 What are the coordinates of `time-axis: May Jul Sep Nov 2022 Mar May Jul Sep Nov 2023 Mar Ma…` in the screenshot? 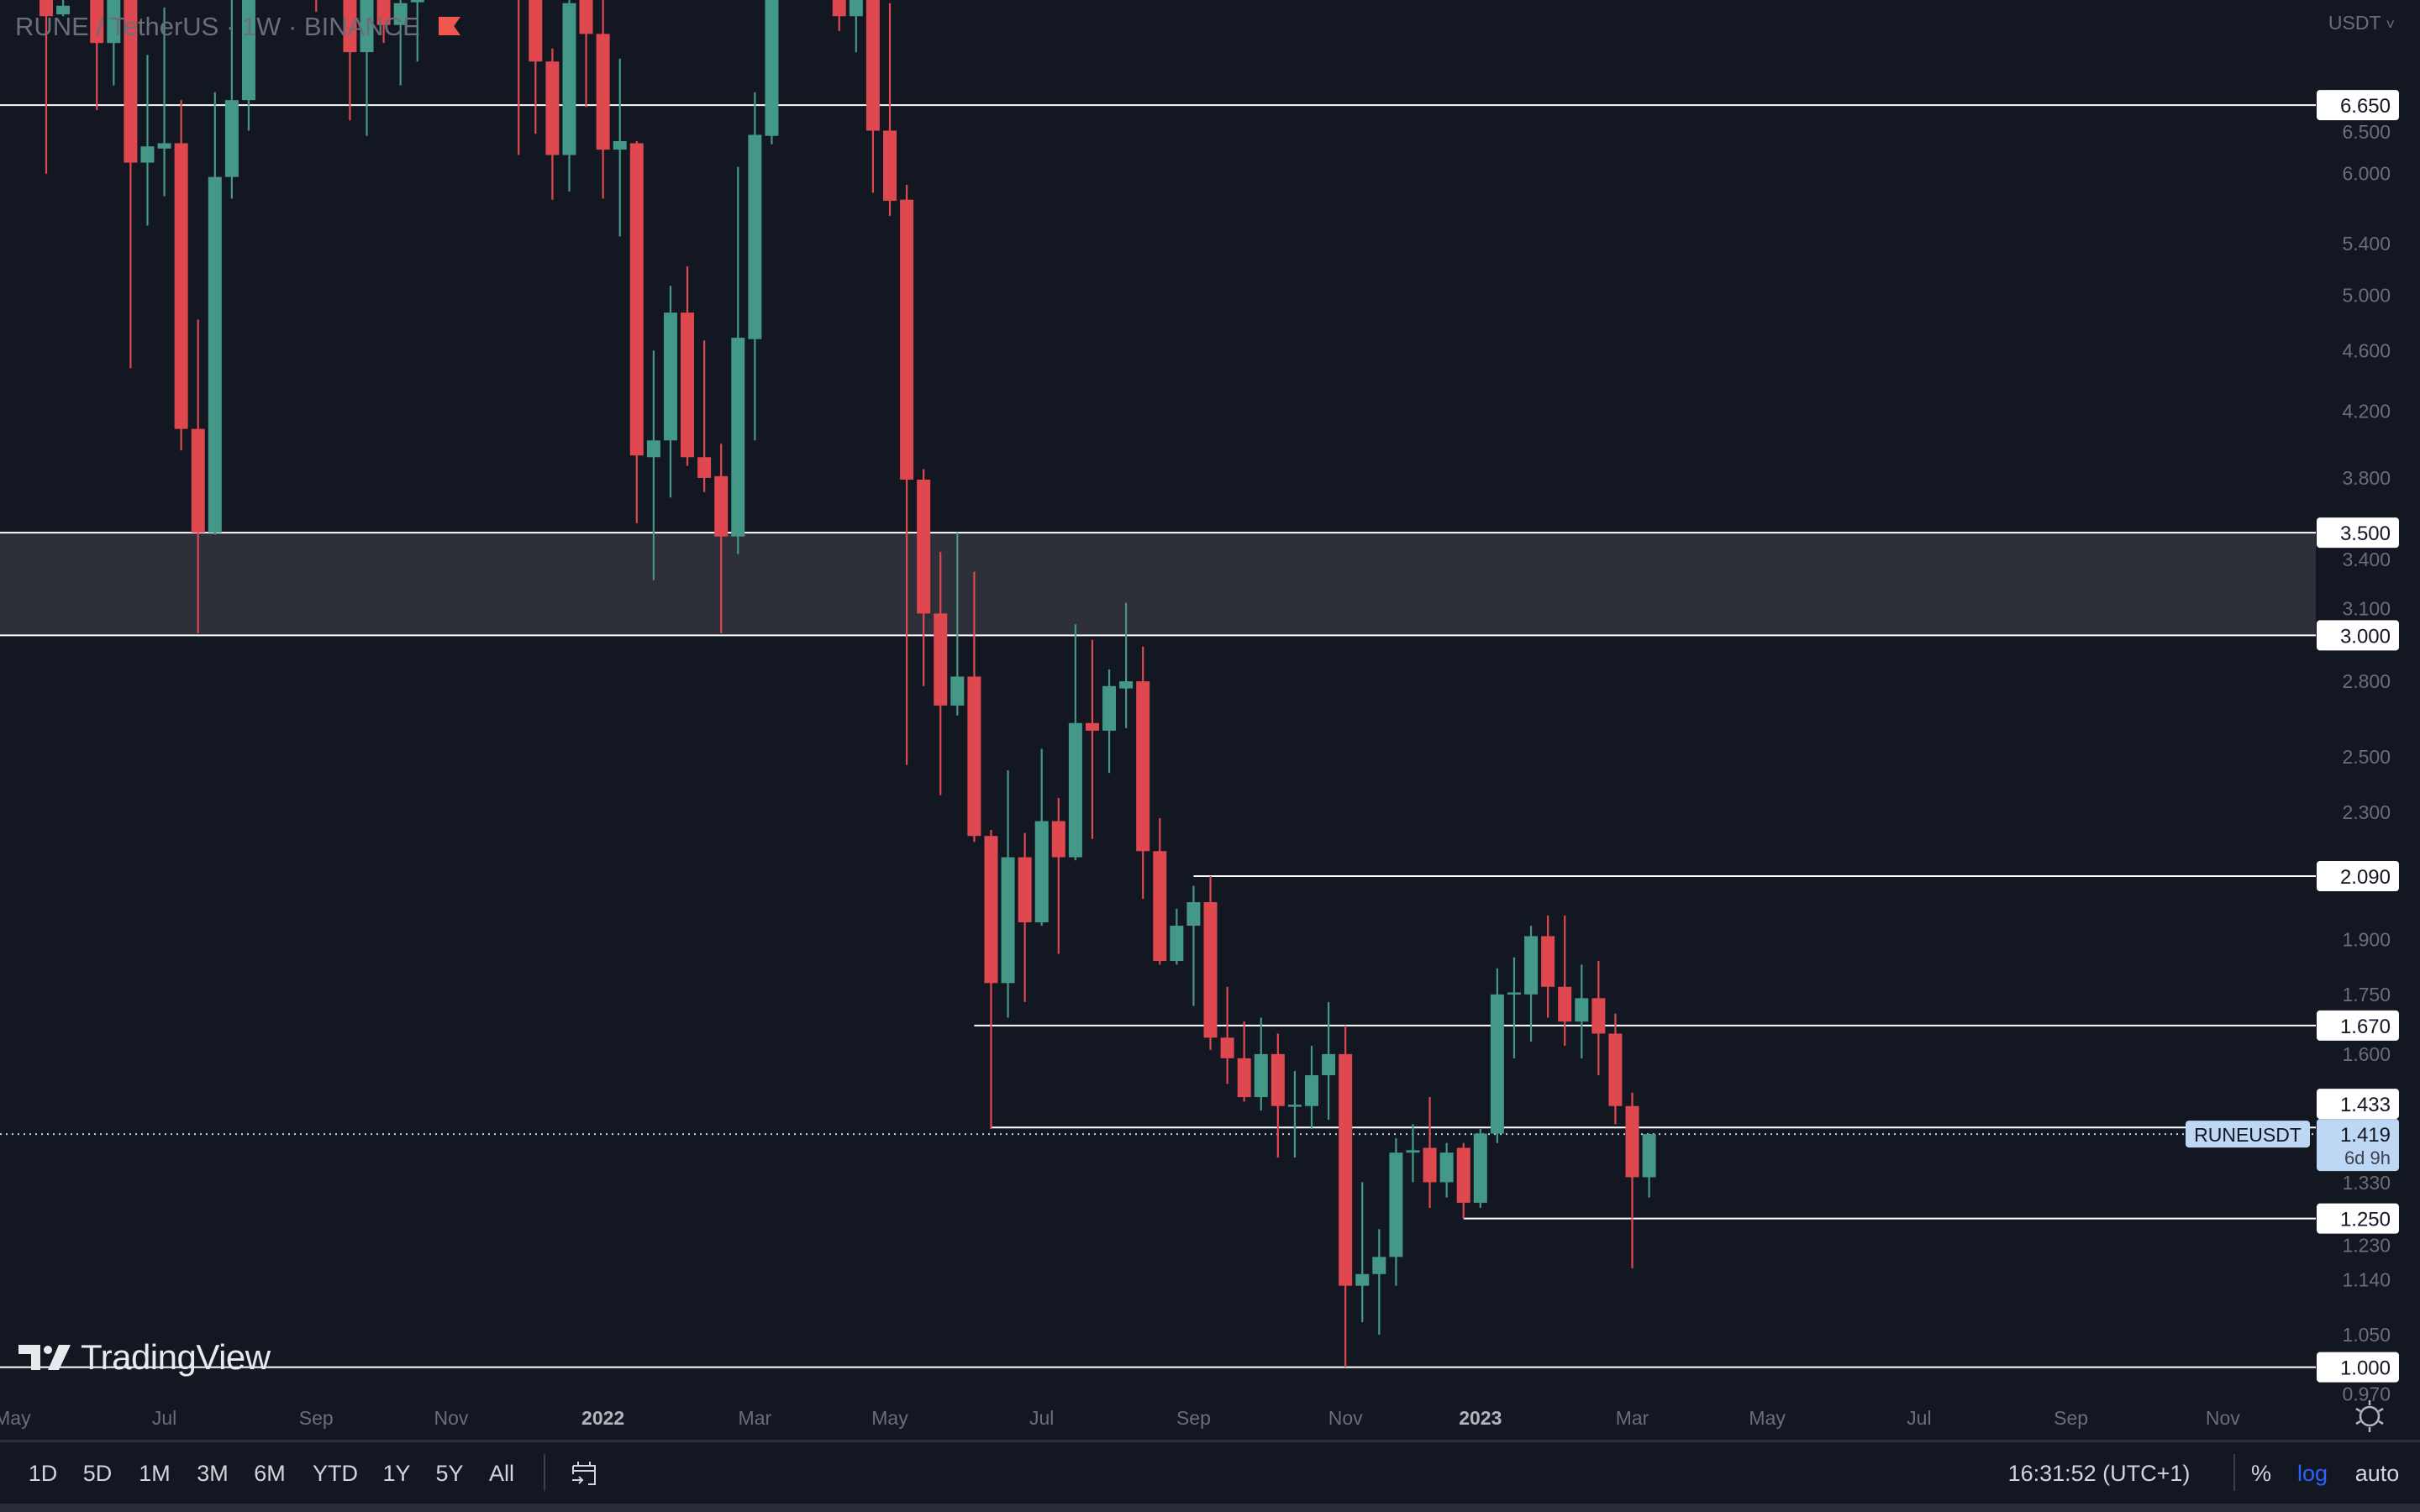 It's located at (1120, 1418).